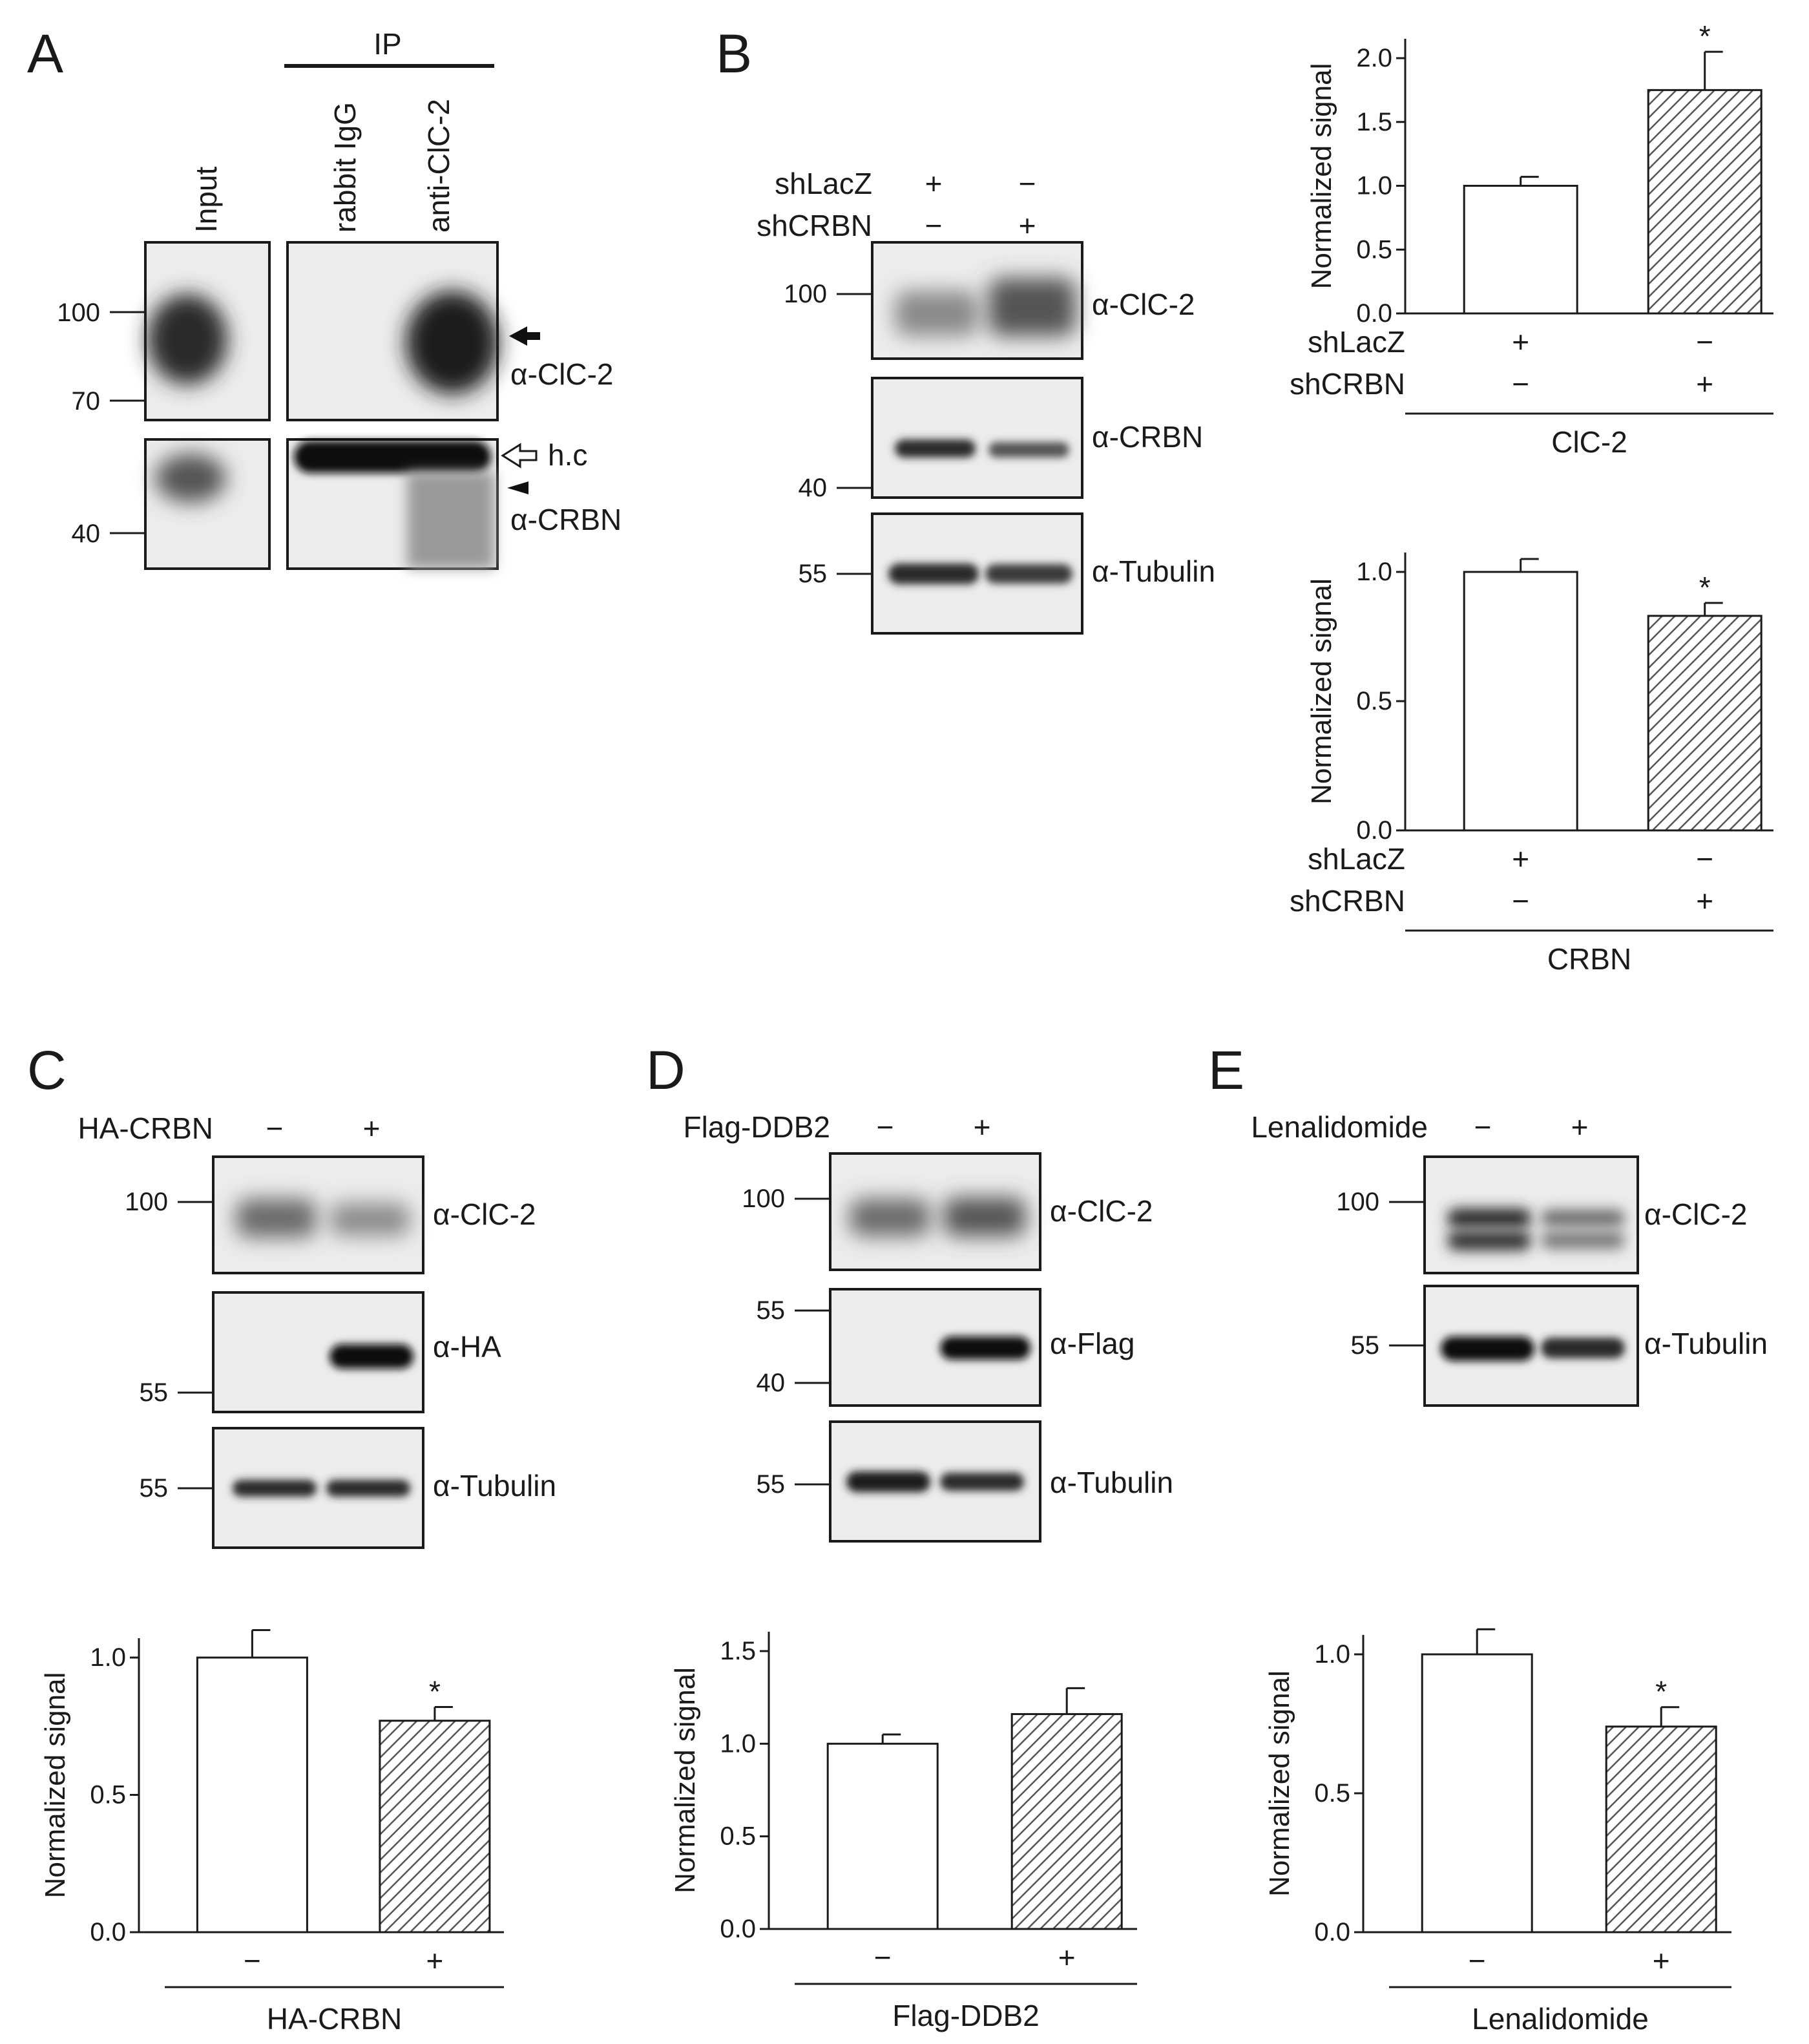 The height and width of the screenshot is (2044, 1809). What do you see at coordinates (1226, 1070) in the screenshot?
I see `panel-label-e: E` at bounding box center [1226, 1070].